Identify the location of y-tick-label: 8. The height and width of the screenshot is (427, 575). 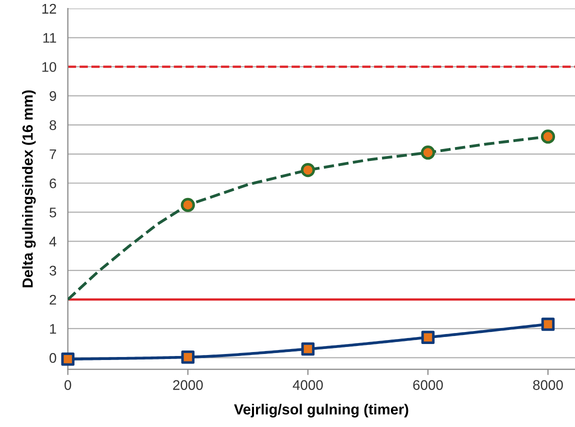
(53, 125).